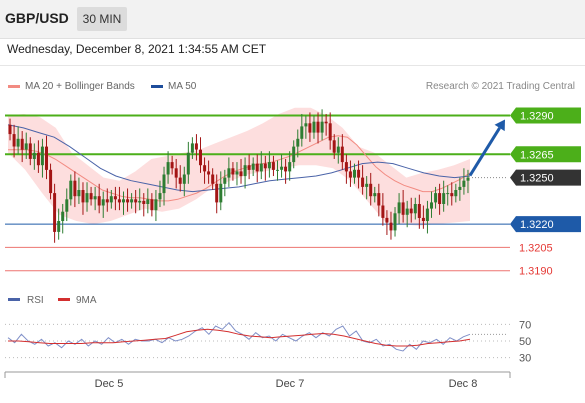 The width and height of the screenshot is (585, 403). What do you see at coordinates (537, 117) in the screenshot?
I see `level-label-1.3290: 1.3290` at bounding box center [537, 117].